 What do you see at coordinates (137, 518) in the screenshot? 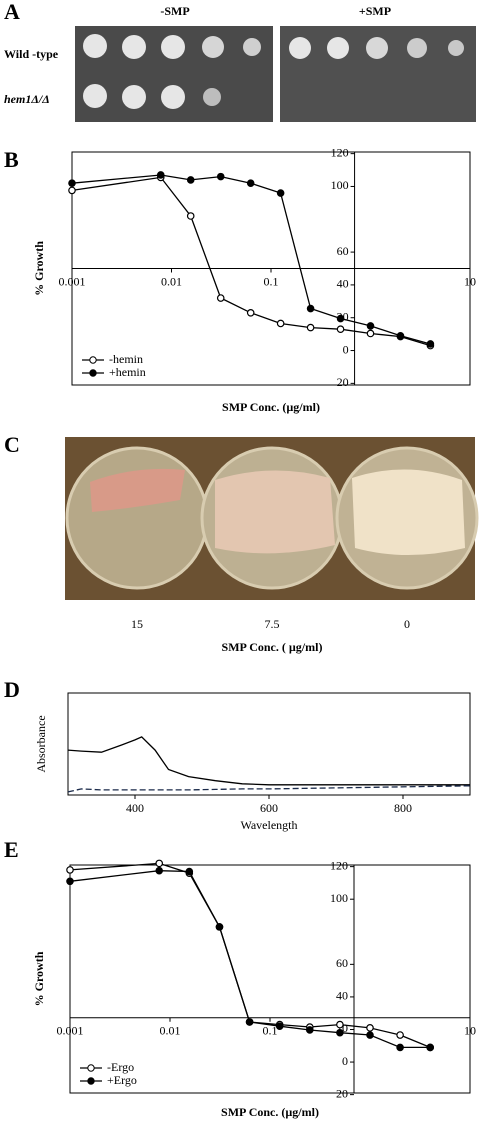
I see `well` at bounding box center [137, 518].